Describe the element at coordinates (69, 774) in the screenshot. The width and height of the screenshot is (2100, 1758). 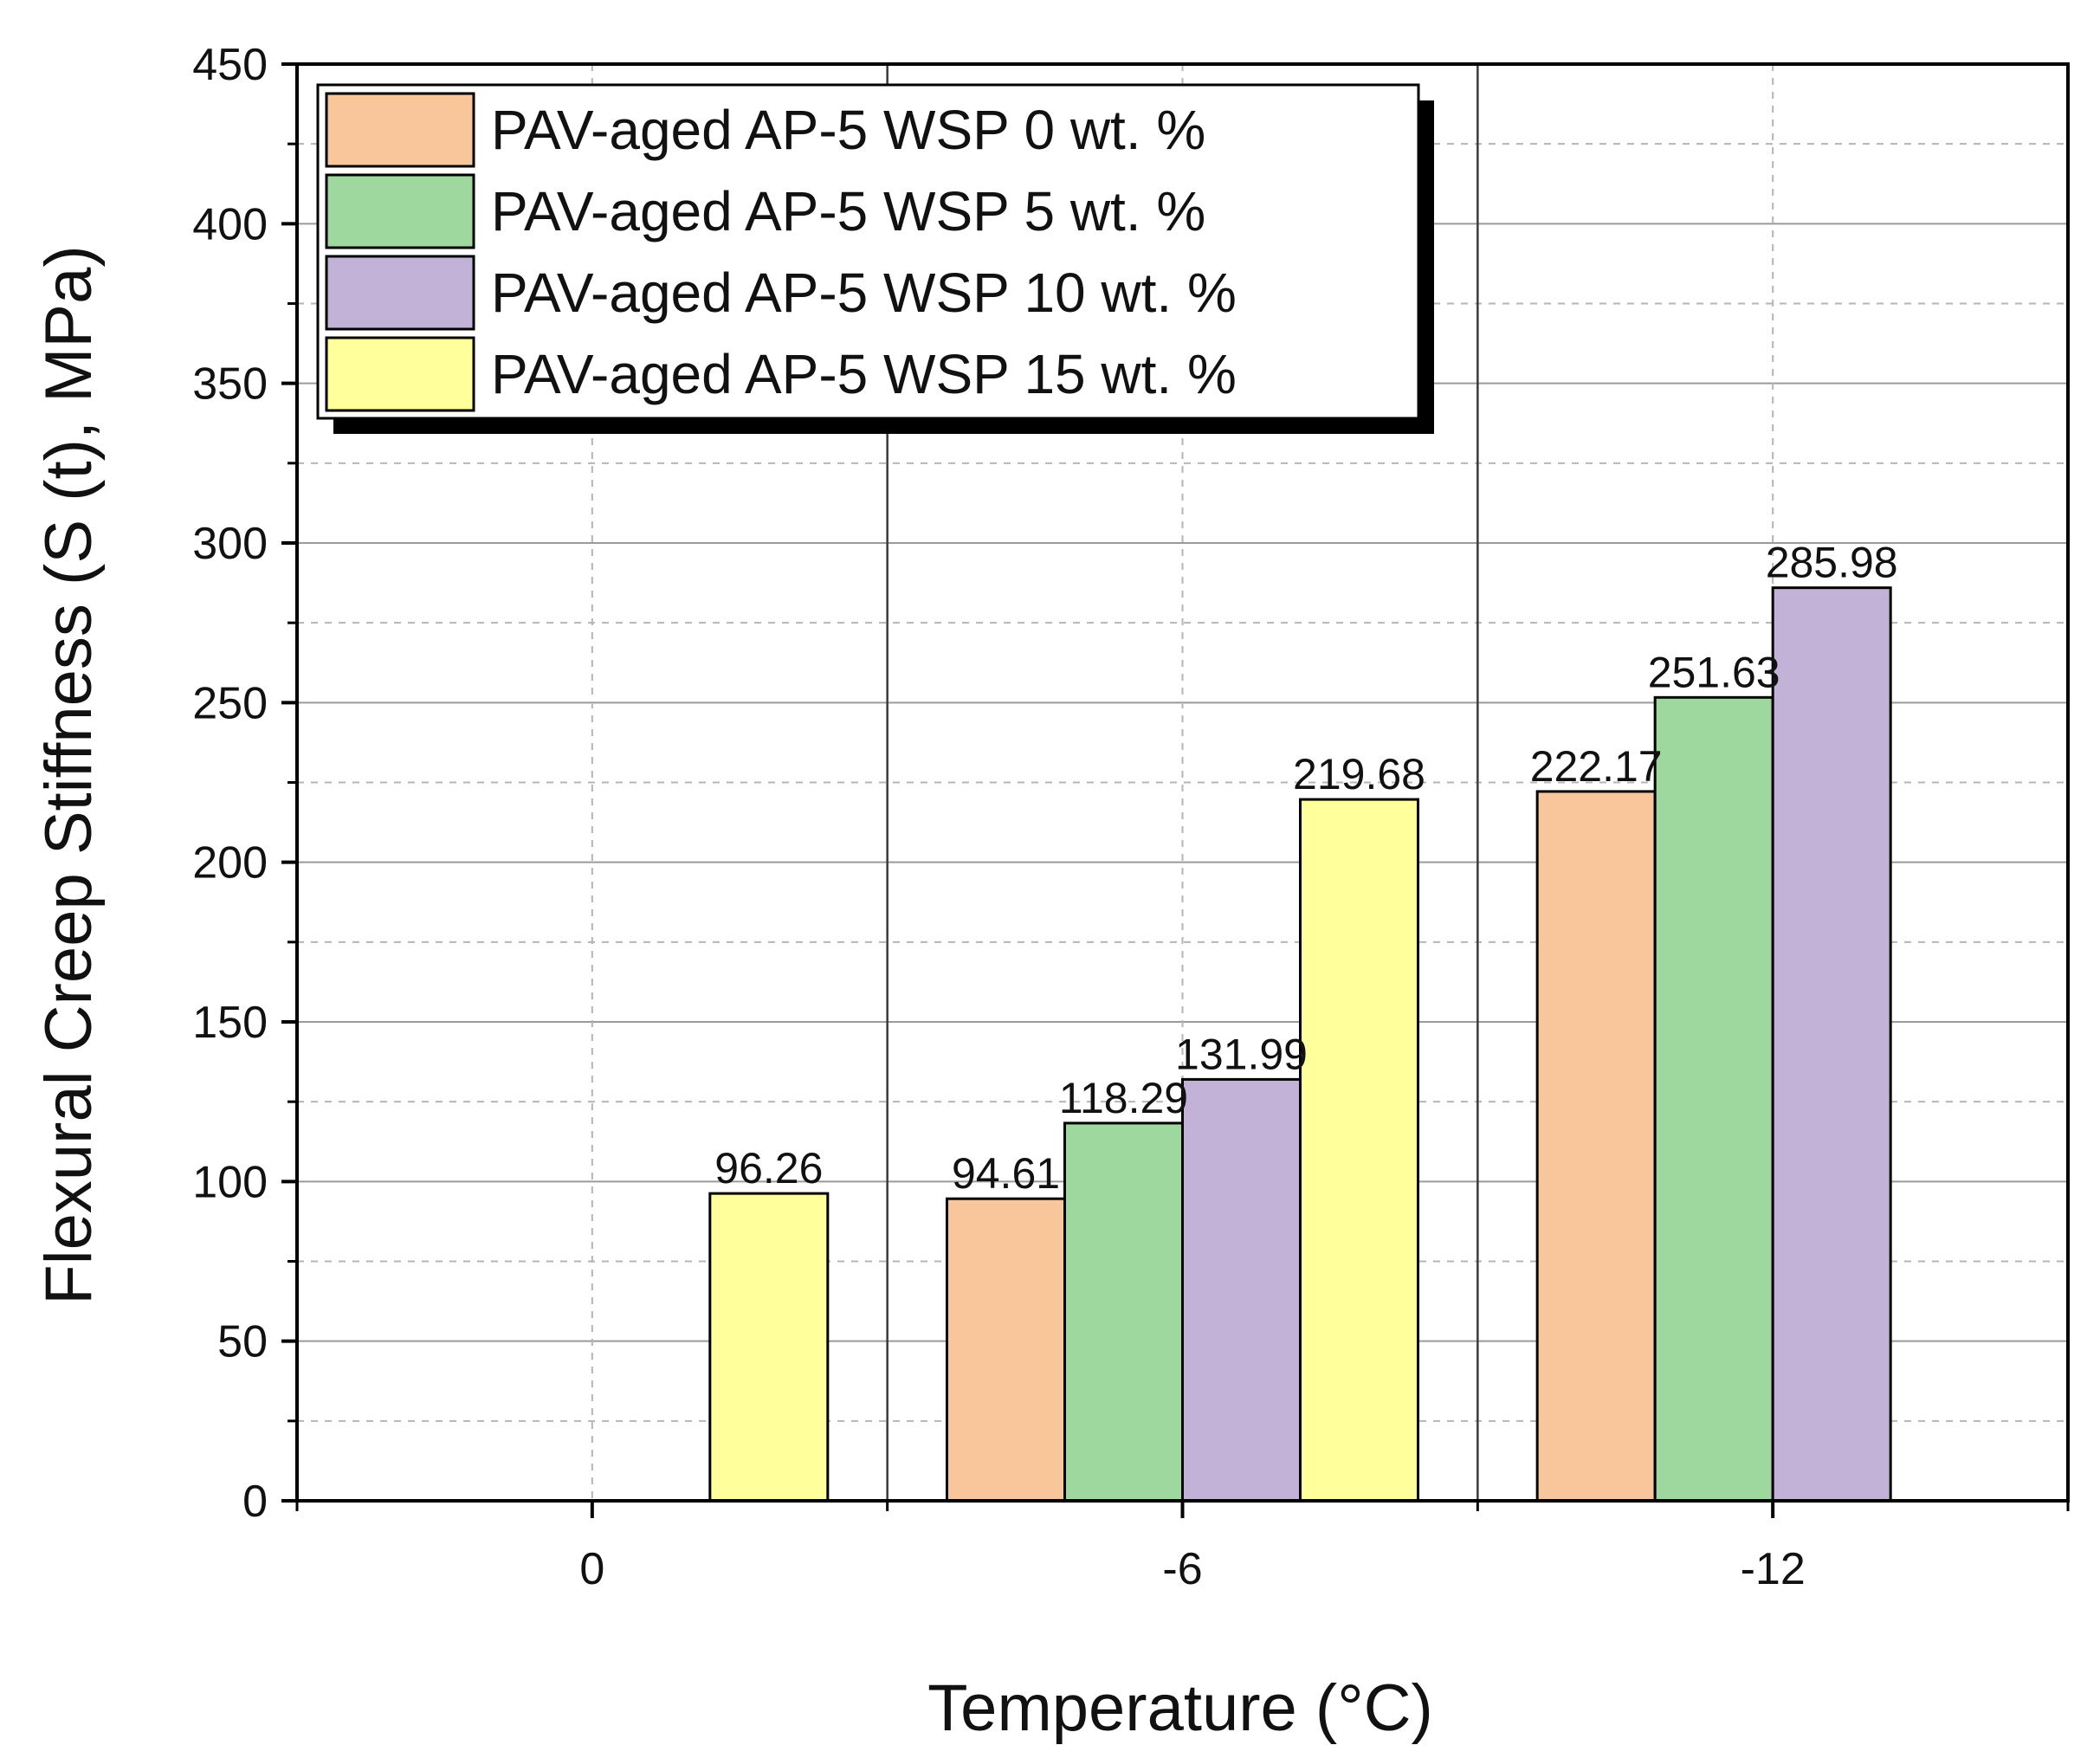
I see `y-axis-title: Flexural Creep Stiffness (S (t), MPa)` at that location.